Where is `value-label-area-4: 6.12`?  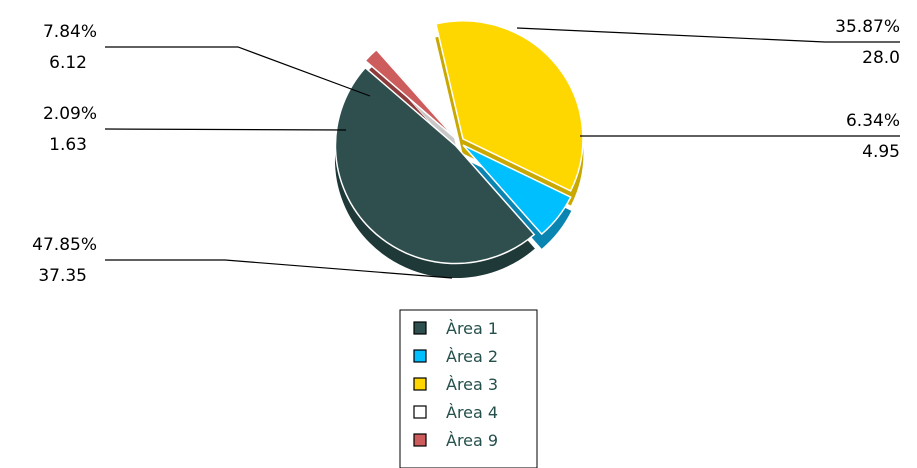
value-label-area-4: 6.12 is located at coordinates (68, 63).